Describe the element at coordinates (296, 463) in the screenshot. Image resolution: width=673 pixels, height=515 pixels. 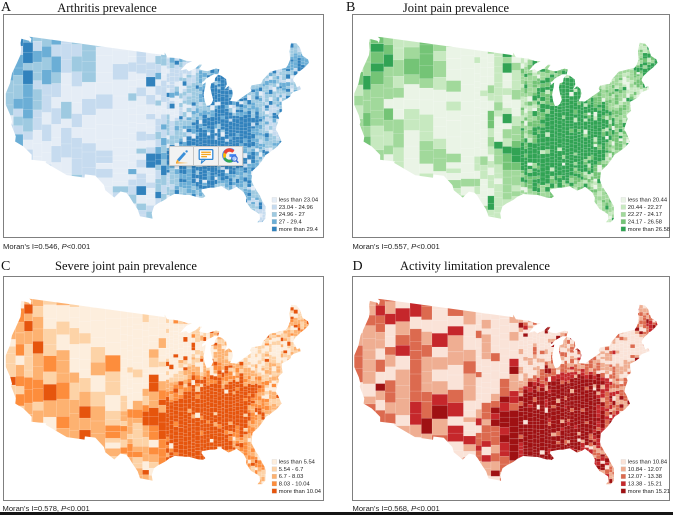
I see `svg-text: less than 5.54` at that location.